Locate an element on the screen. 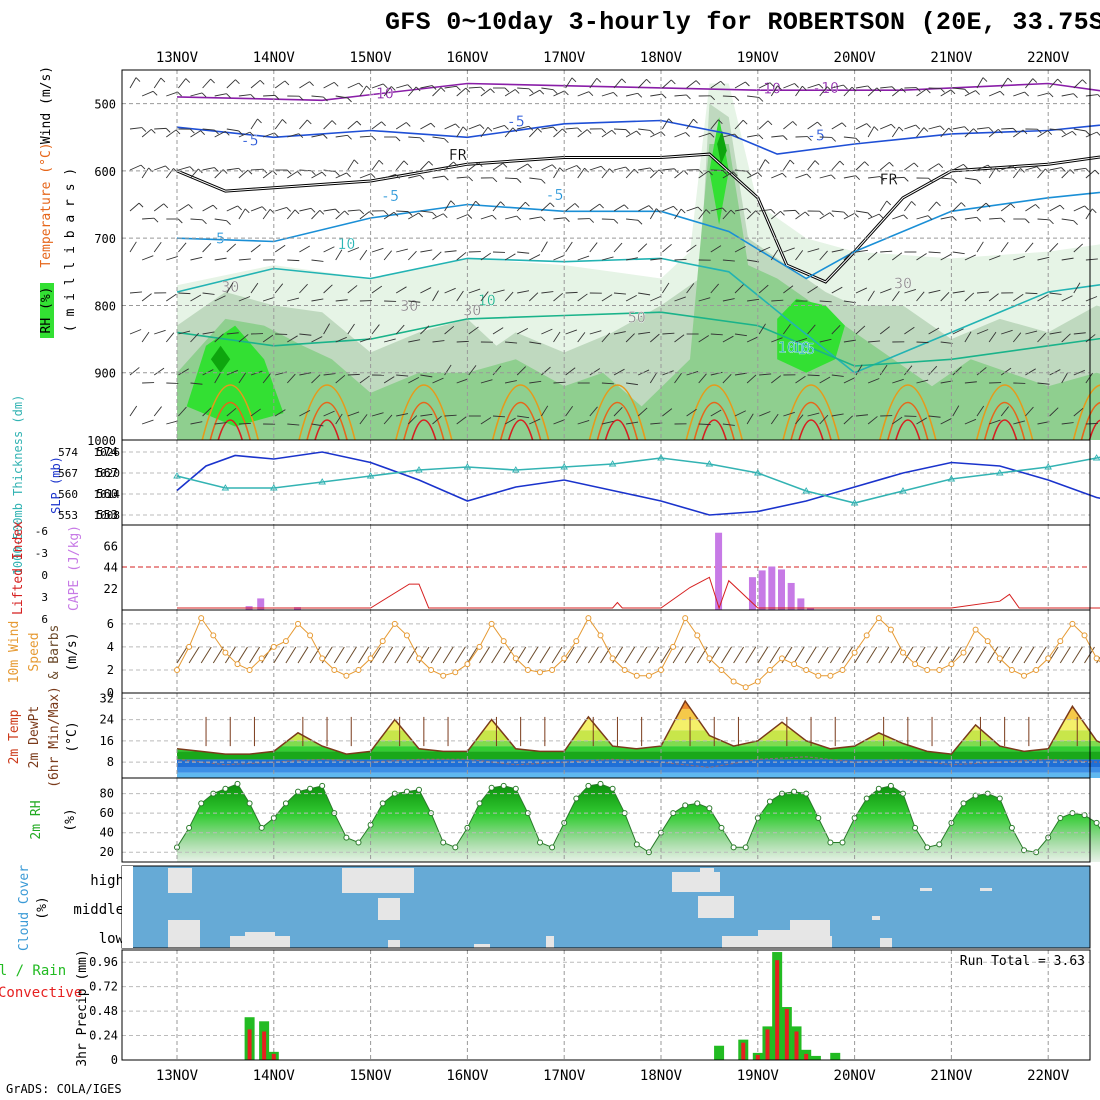 This screenshot has height=1100, width=1100. tick-label: 22 is located at coordinates (111, 589).